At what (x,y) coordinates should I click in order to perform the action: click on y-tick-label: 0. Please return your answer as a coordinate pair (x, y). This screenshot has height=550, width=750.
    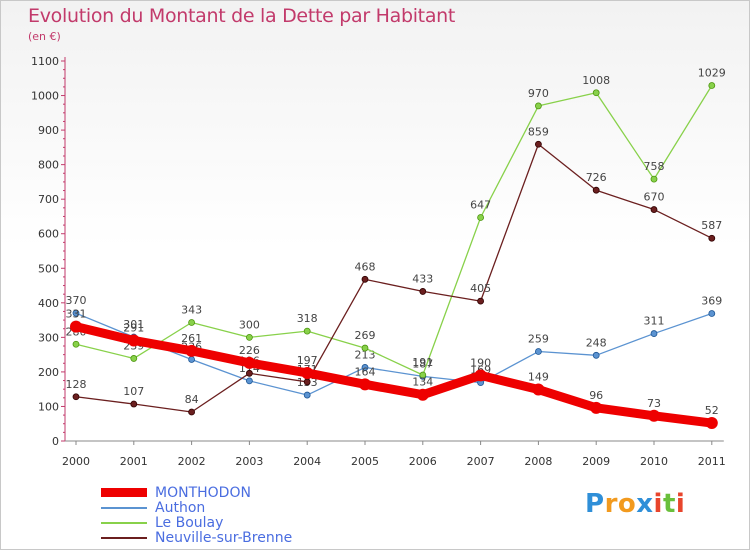
    Looking at the image, I should click on (55, 441).